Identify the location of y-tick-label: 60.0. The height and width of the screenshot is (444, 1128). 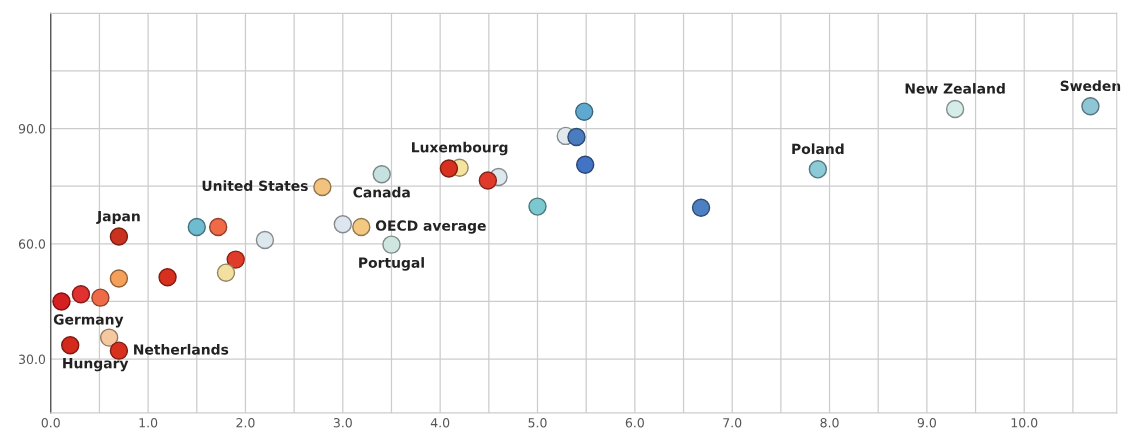
(32, 244).